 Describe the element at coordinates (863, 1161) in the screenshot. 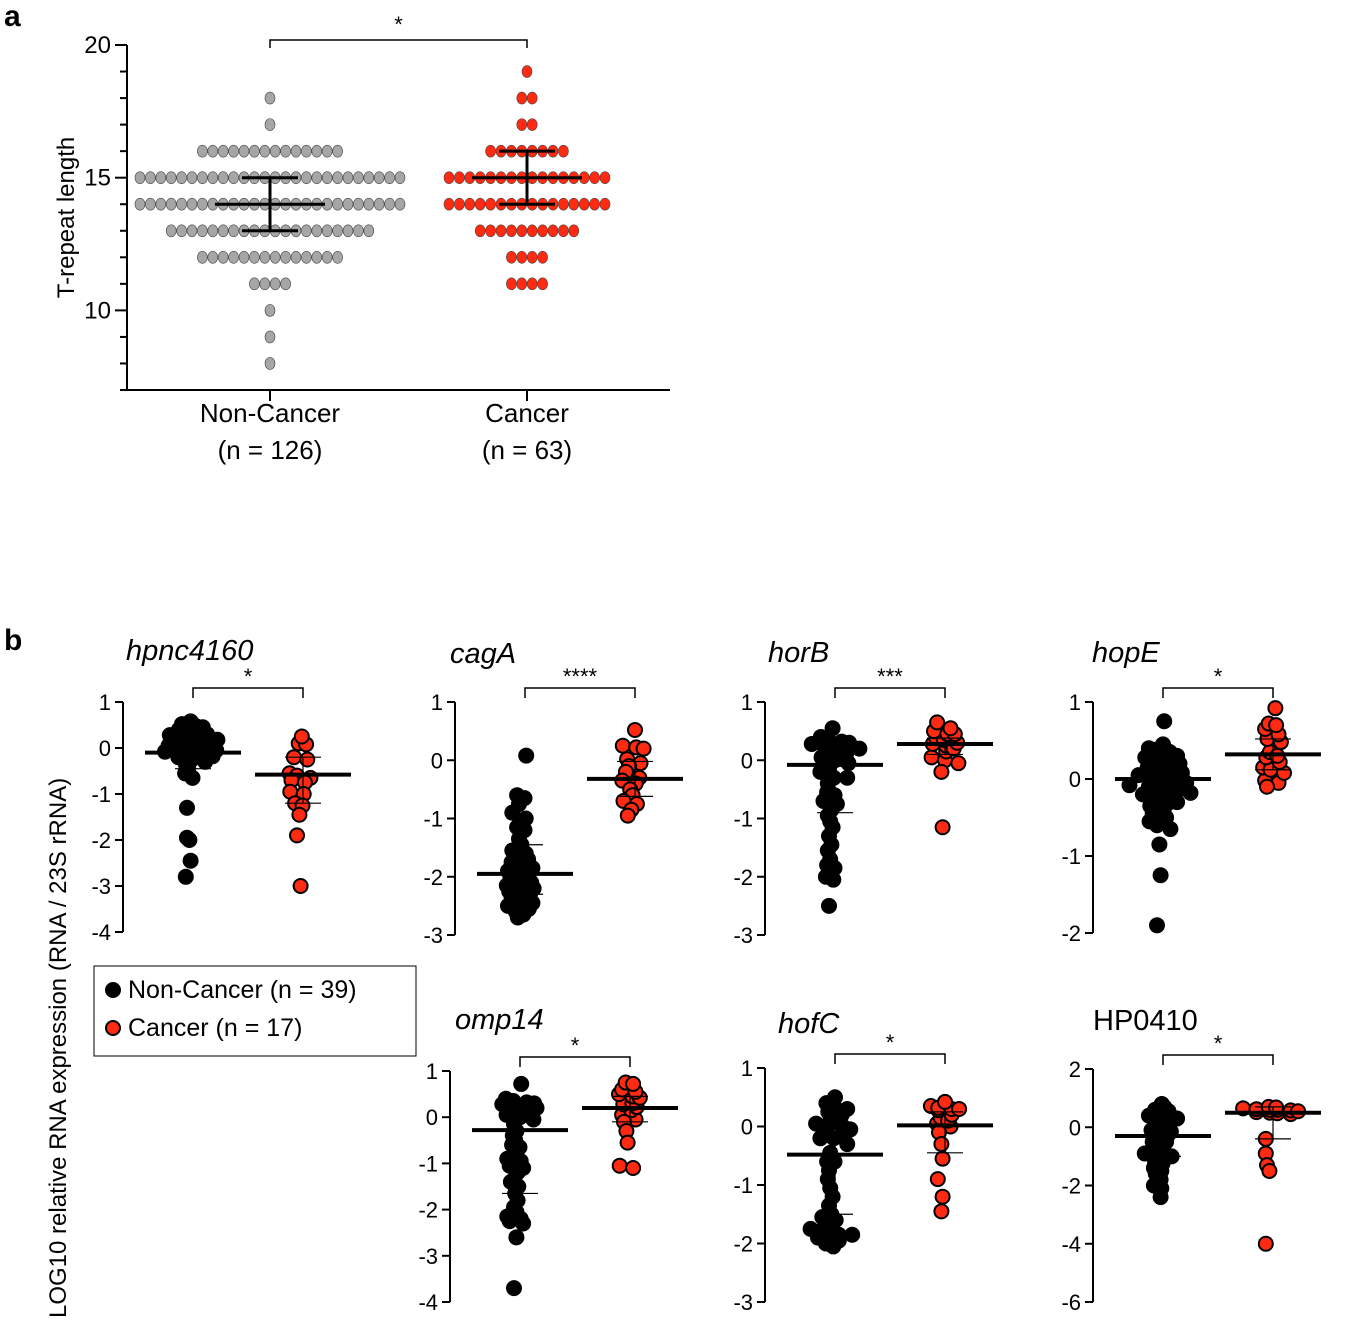

I see `chart-hofc: hofC -3 -2 -1 0 1 *` at that location.